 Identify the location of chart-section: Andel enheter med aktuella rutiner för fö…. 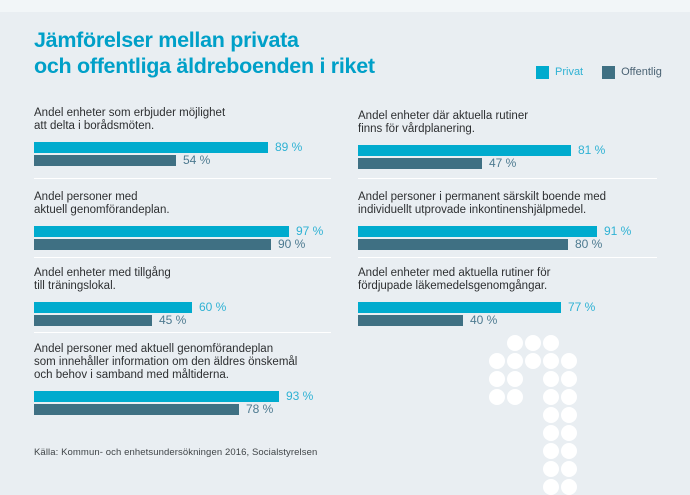
(507, 297).